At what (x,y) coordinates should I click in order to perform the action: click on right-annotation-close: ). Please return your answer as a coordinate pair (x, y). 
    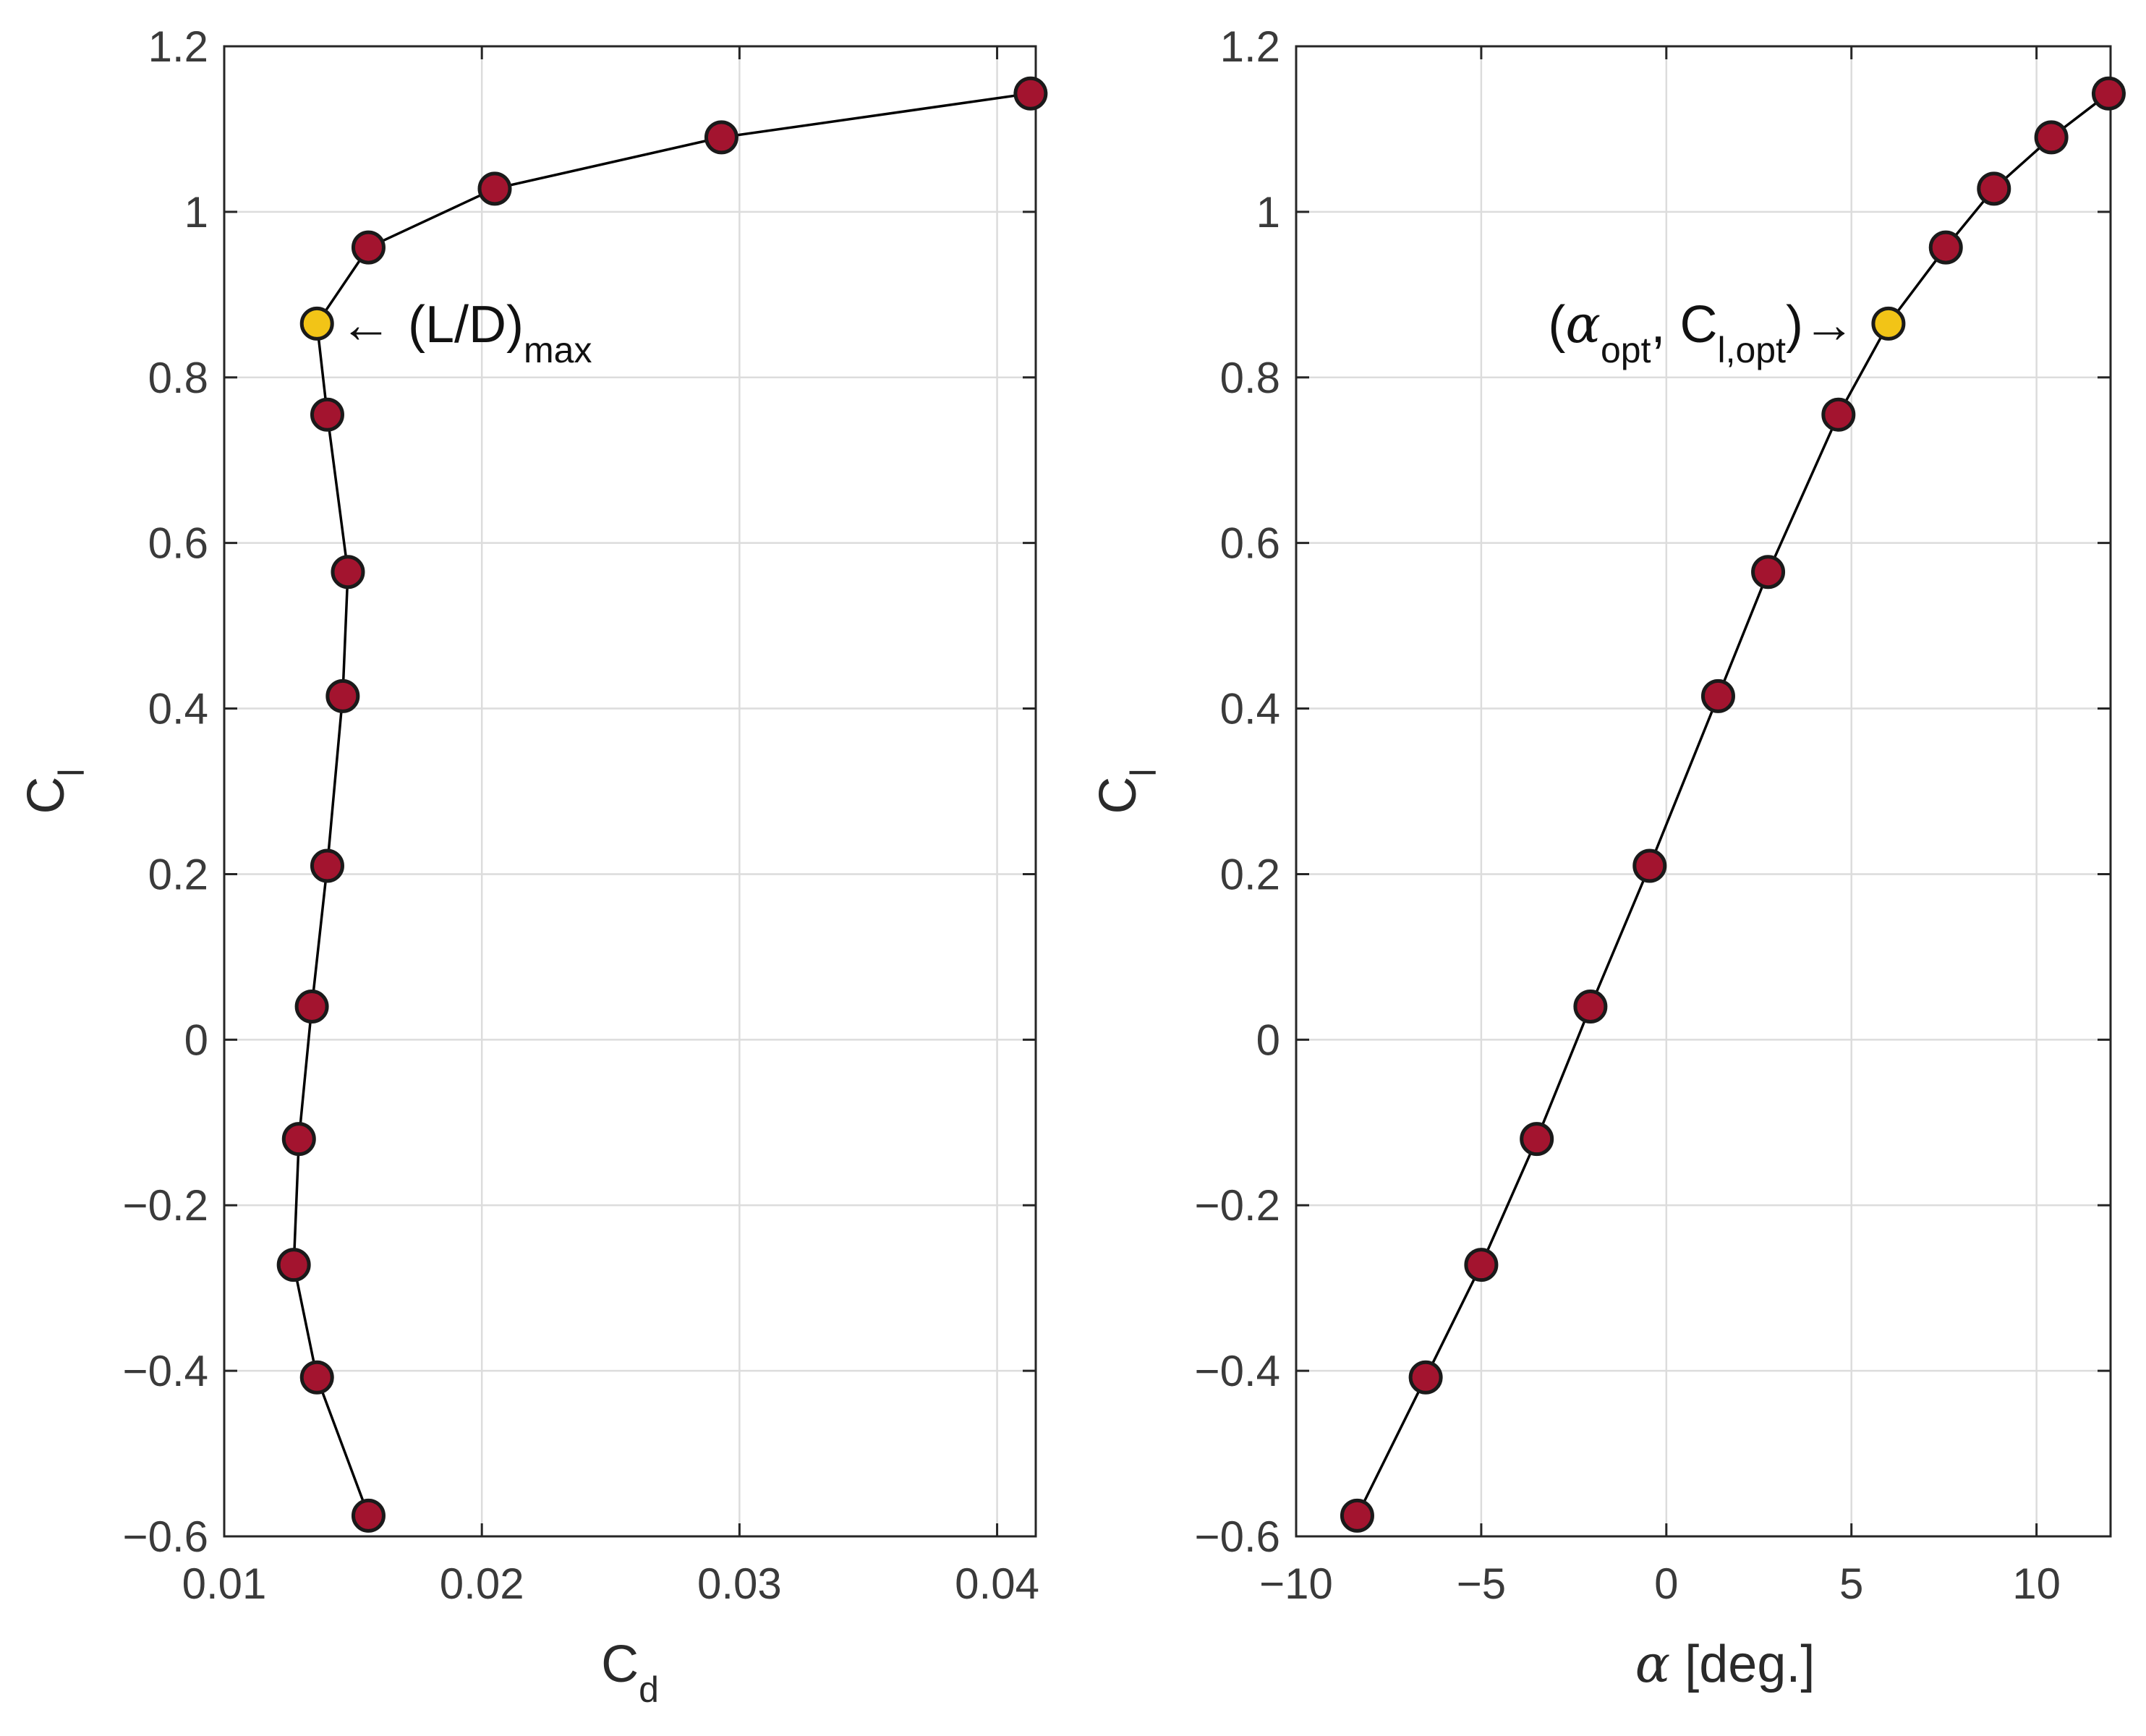
    Looking at the image, I should click on (1794, 325).